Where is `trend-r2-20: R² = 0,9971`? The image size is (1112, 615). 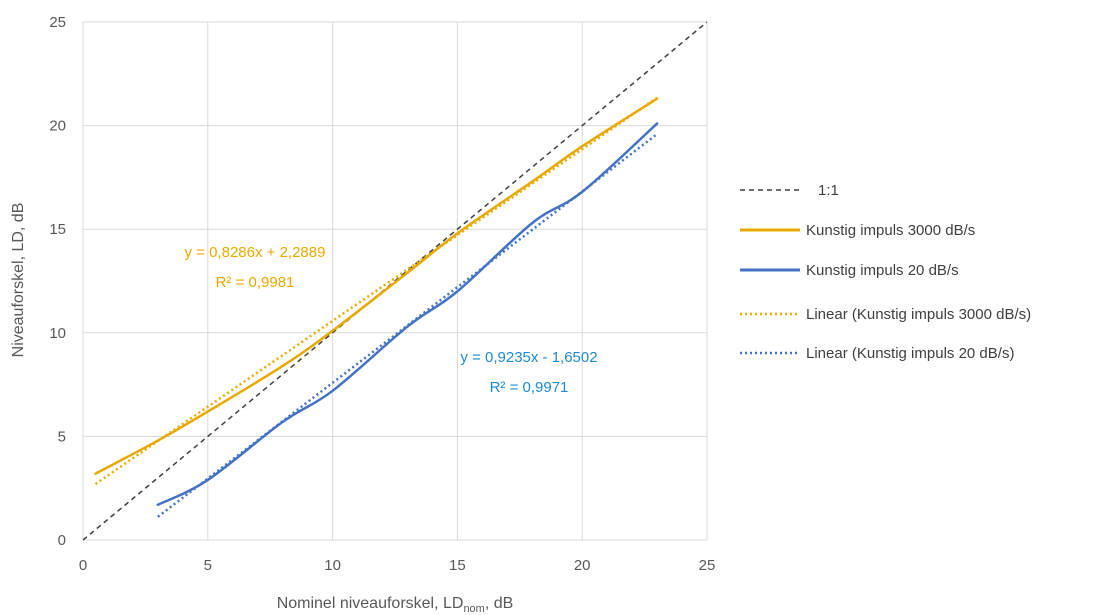 trend-r2-20: R² = 0,9971 is located at coordinates (529, 387).